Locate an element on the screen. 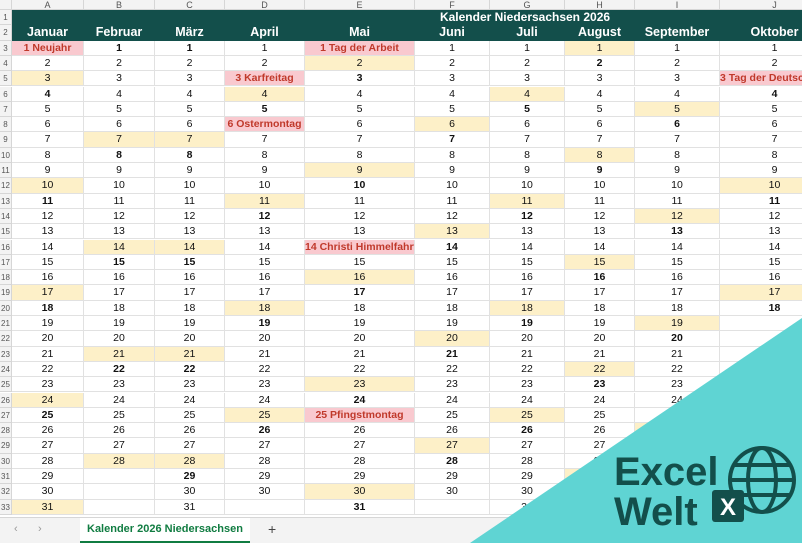 The width and height of the screenshot is (802, 543). row-header: 2 is located at coordinates (6, 33).